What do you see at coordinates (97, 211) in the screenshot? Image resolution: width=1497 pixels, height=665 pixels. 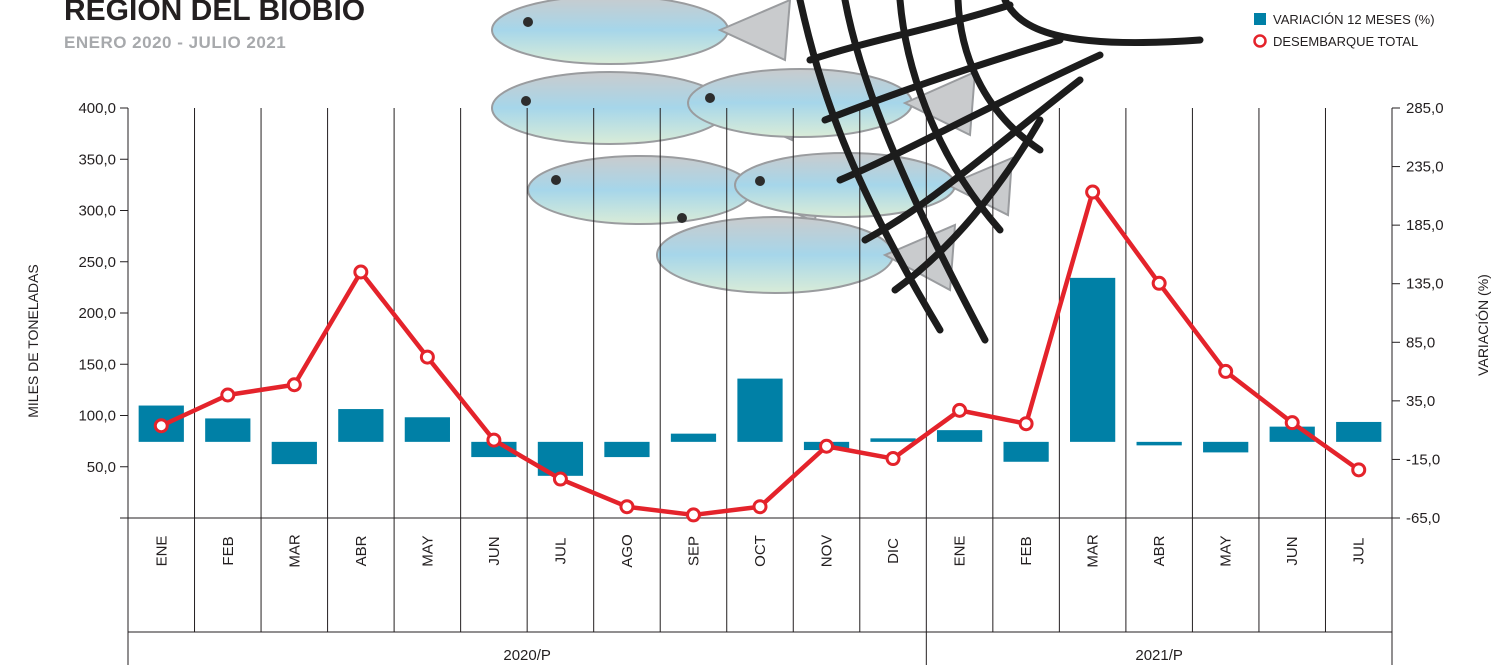 I see `y-tick-label: 300,0` at bounding box center [97, 211].